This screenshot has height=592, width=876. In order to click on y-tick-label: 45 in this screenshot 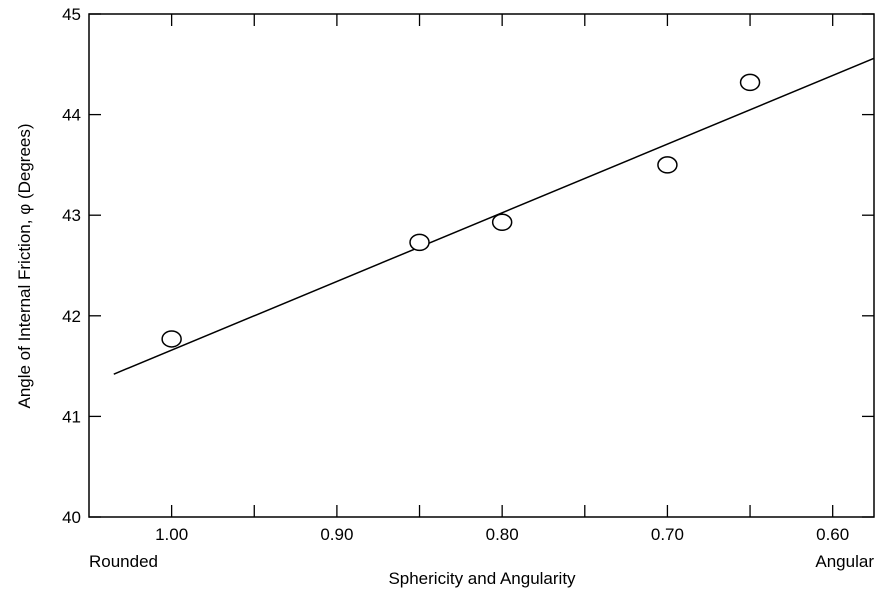, I will do `click(71, 14)`.